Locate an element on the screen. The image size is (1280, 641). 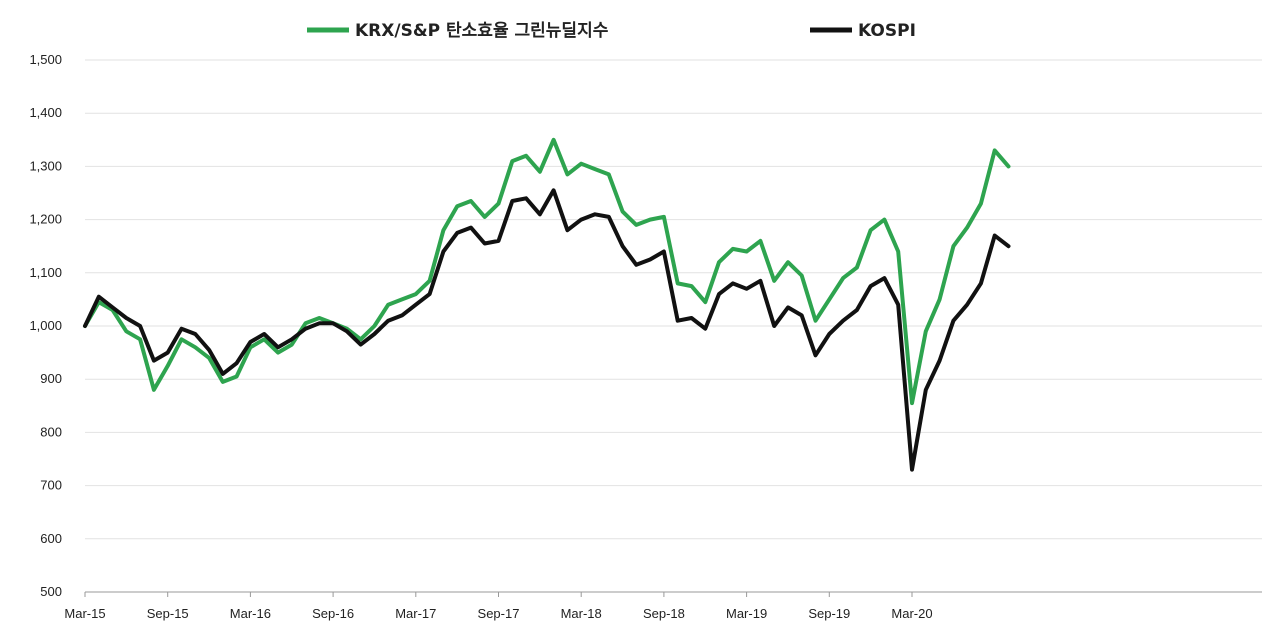
y-tick-label: 1,400 is located at coordinates (45, 112).